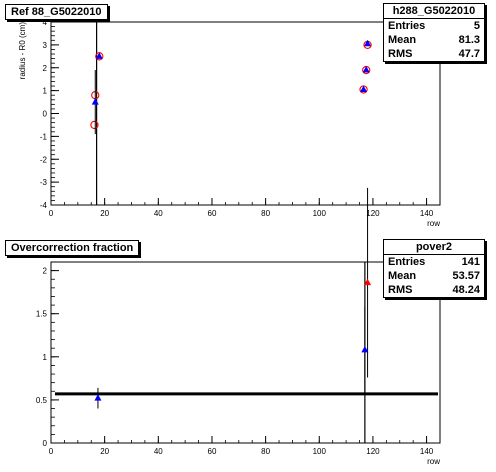 This screenshot has width=496, height=472. Describe the element at coordinates (434, 276) in the screenshot. I see `plot2-stats-mean: Mean 53.57` at that location.